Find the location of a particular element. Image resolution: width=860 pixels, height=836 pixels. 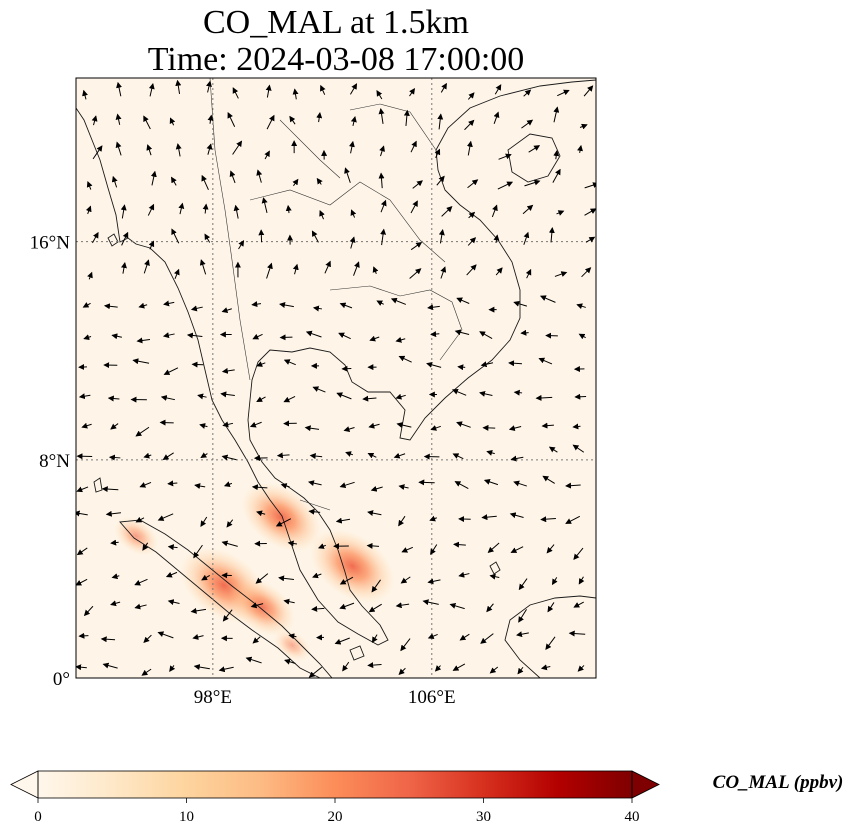

colorbar-tick-label: 10 is located at coordinates (186, 817).